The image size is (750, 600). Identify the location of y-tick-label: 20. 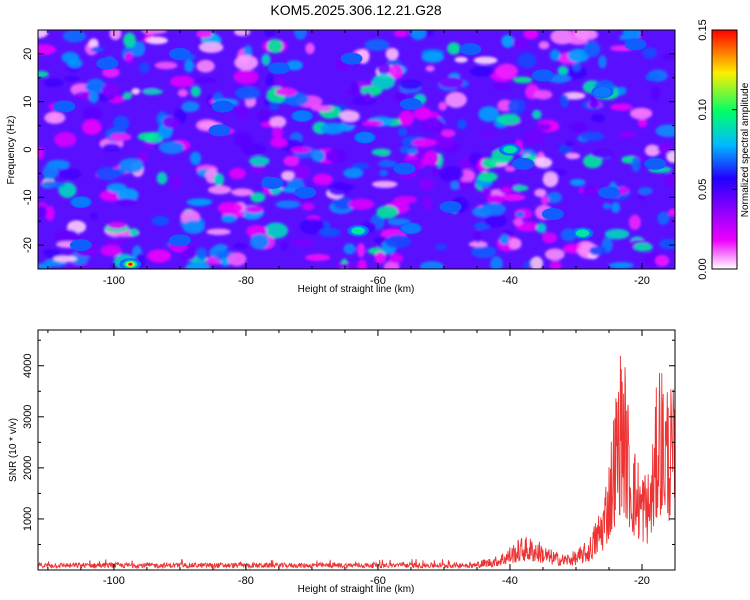
(28, 54).